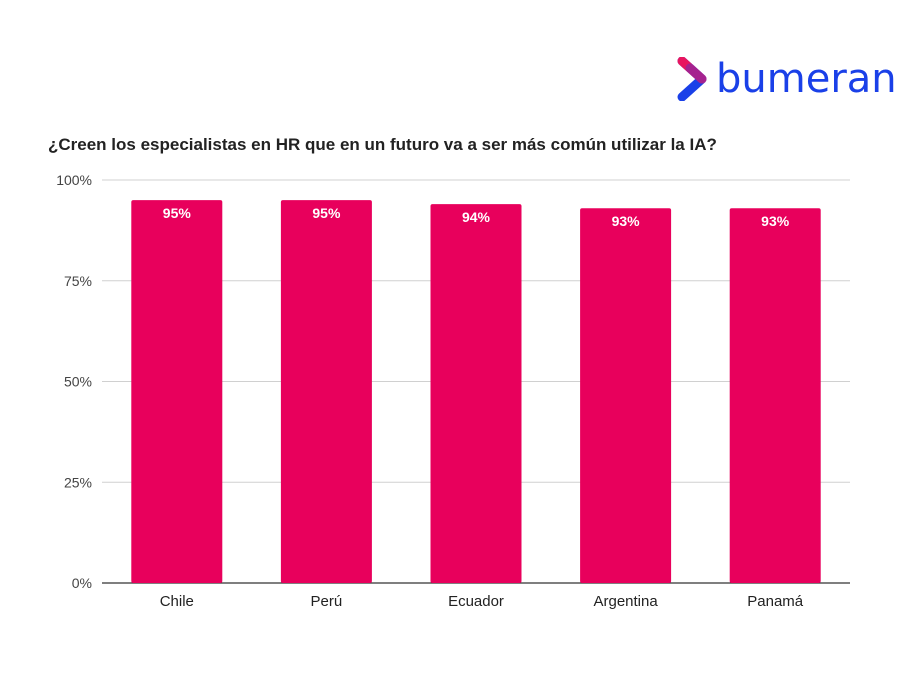  What do you see at coordinates (78, 281) in the screenshot?
I see `y-tick-label: 75%` at bounding box center [78, 281].